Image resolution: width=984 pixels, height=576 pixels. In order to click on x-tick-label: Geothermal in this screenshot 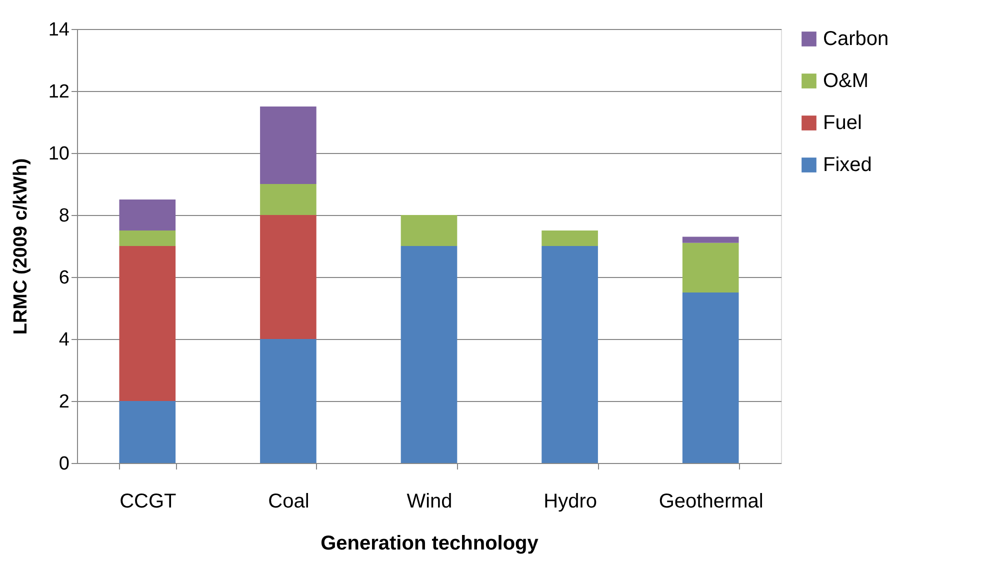, I will do `click(711, 501)`.